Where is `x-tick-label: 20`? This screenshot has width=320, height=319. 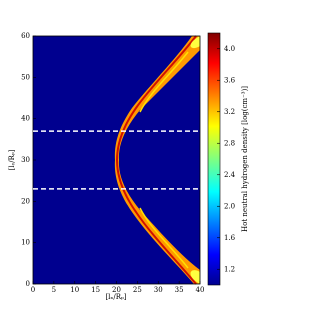
x-tick-label: 20 is located at coordinates (116, 290).